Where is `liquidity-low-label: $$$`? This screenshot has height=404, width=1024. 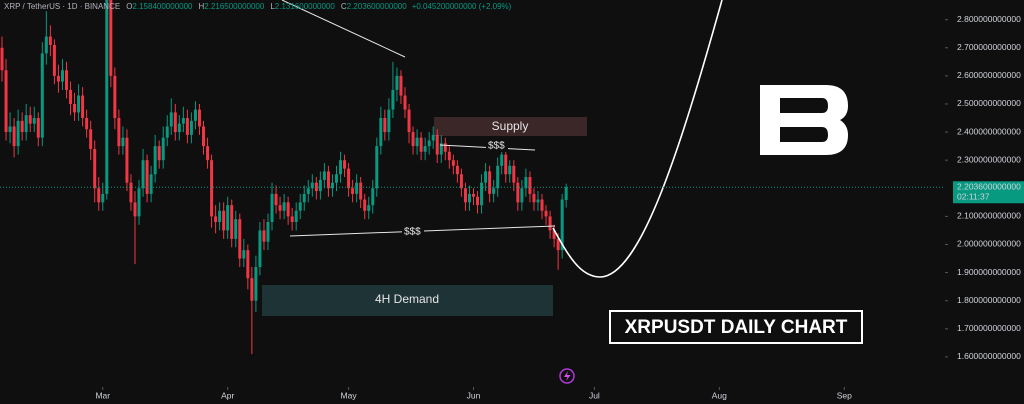 liquidity-low-label: $$$ is located at coordinates (412, 232).